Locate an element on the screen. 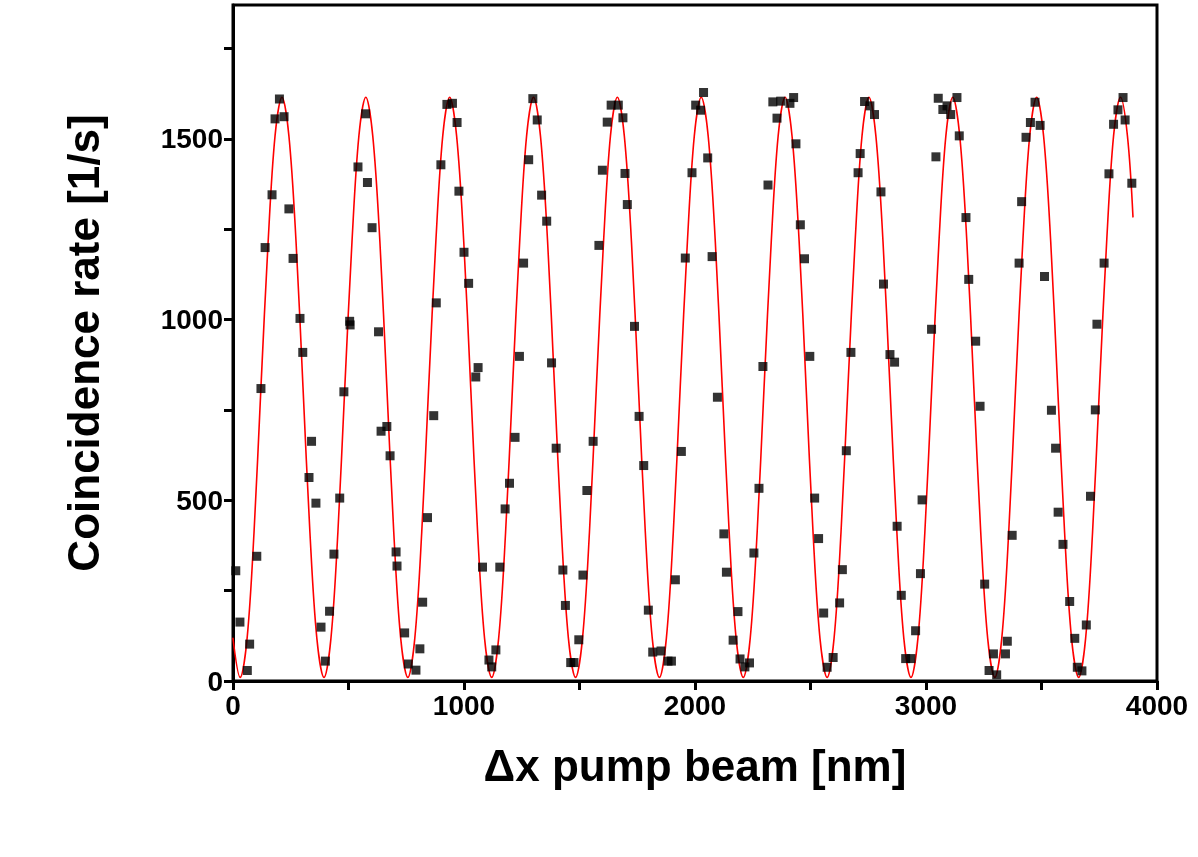  y-tick-label: 1000 is located at coordinates (191, 319).